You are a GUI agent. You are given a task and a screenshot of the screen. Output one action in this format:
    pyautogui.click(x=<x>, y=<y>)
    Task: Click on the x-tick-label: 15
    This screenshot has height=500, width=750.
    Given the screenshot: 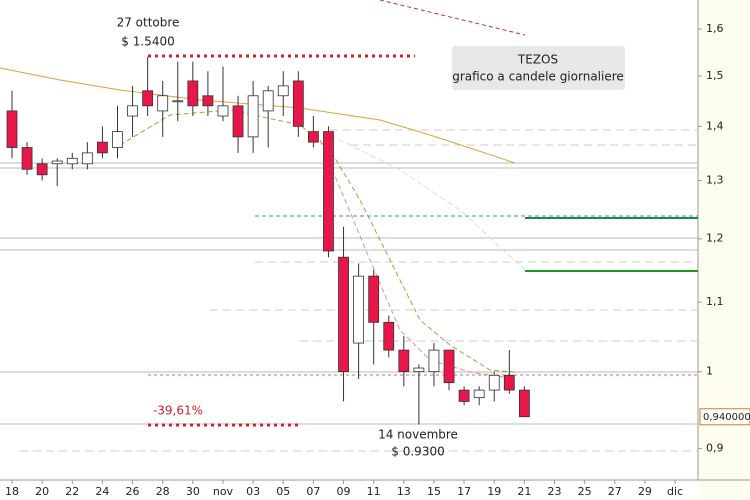 What is the action you would take?
    pyautogui.click(x=434, y=491)
    